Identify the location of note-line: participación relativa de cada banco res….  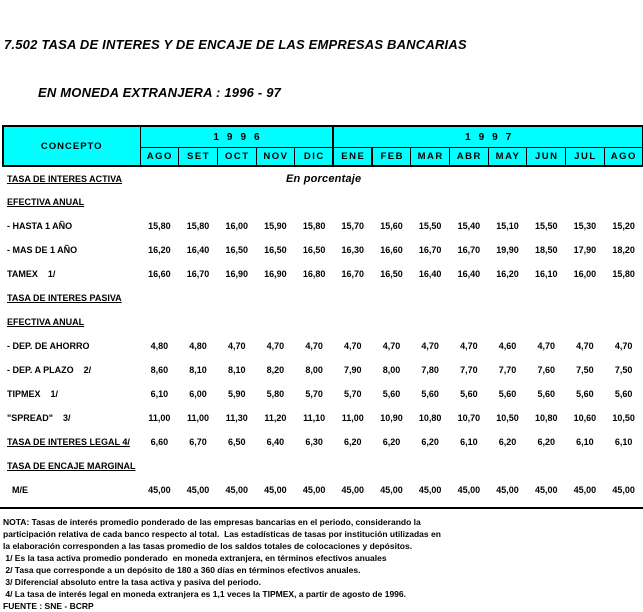
(222, 534).